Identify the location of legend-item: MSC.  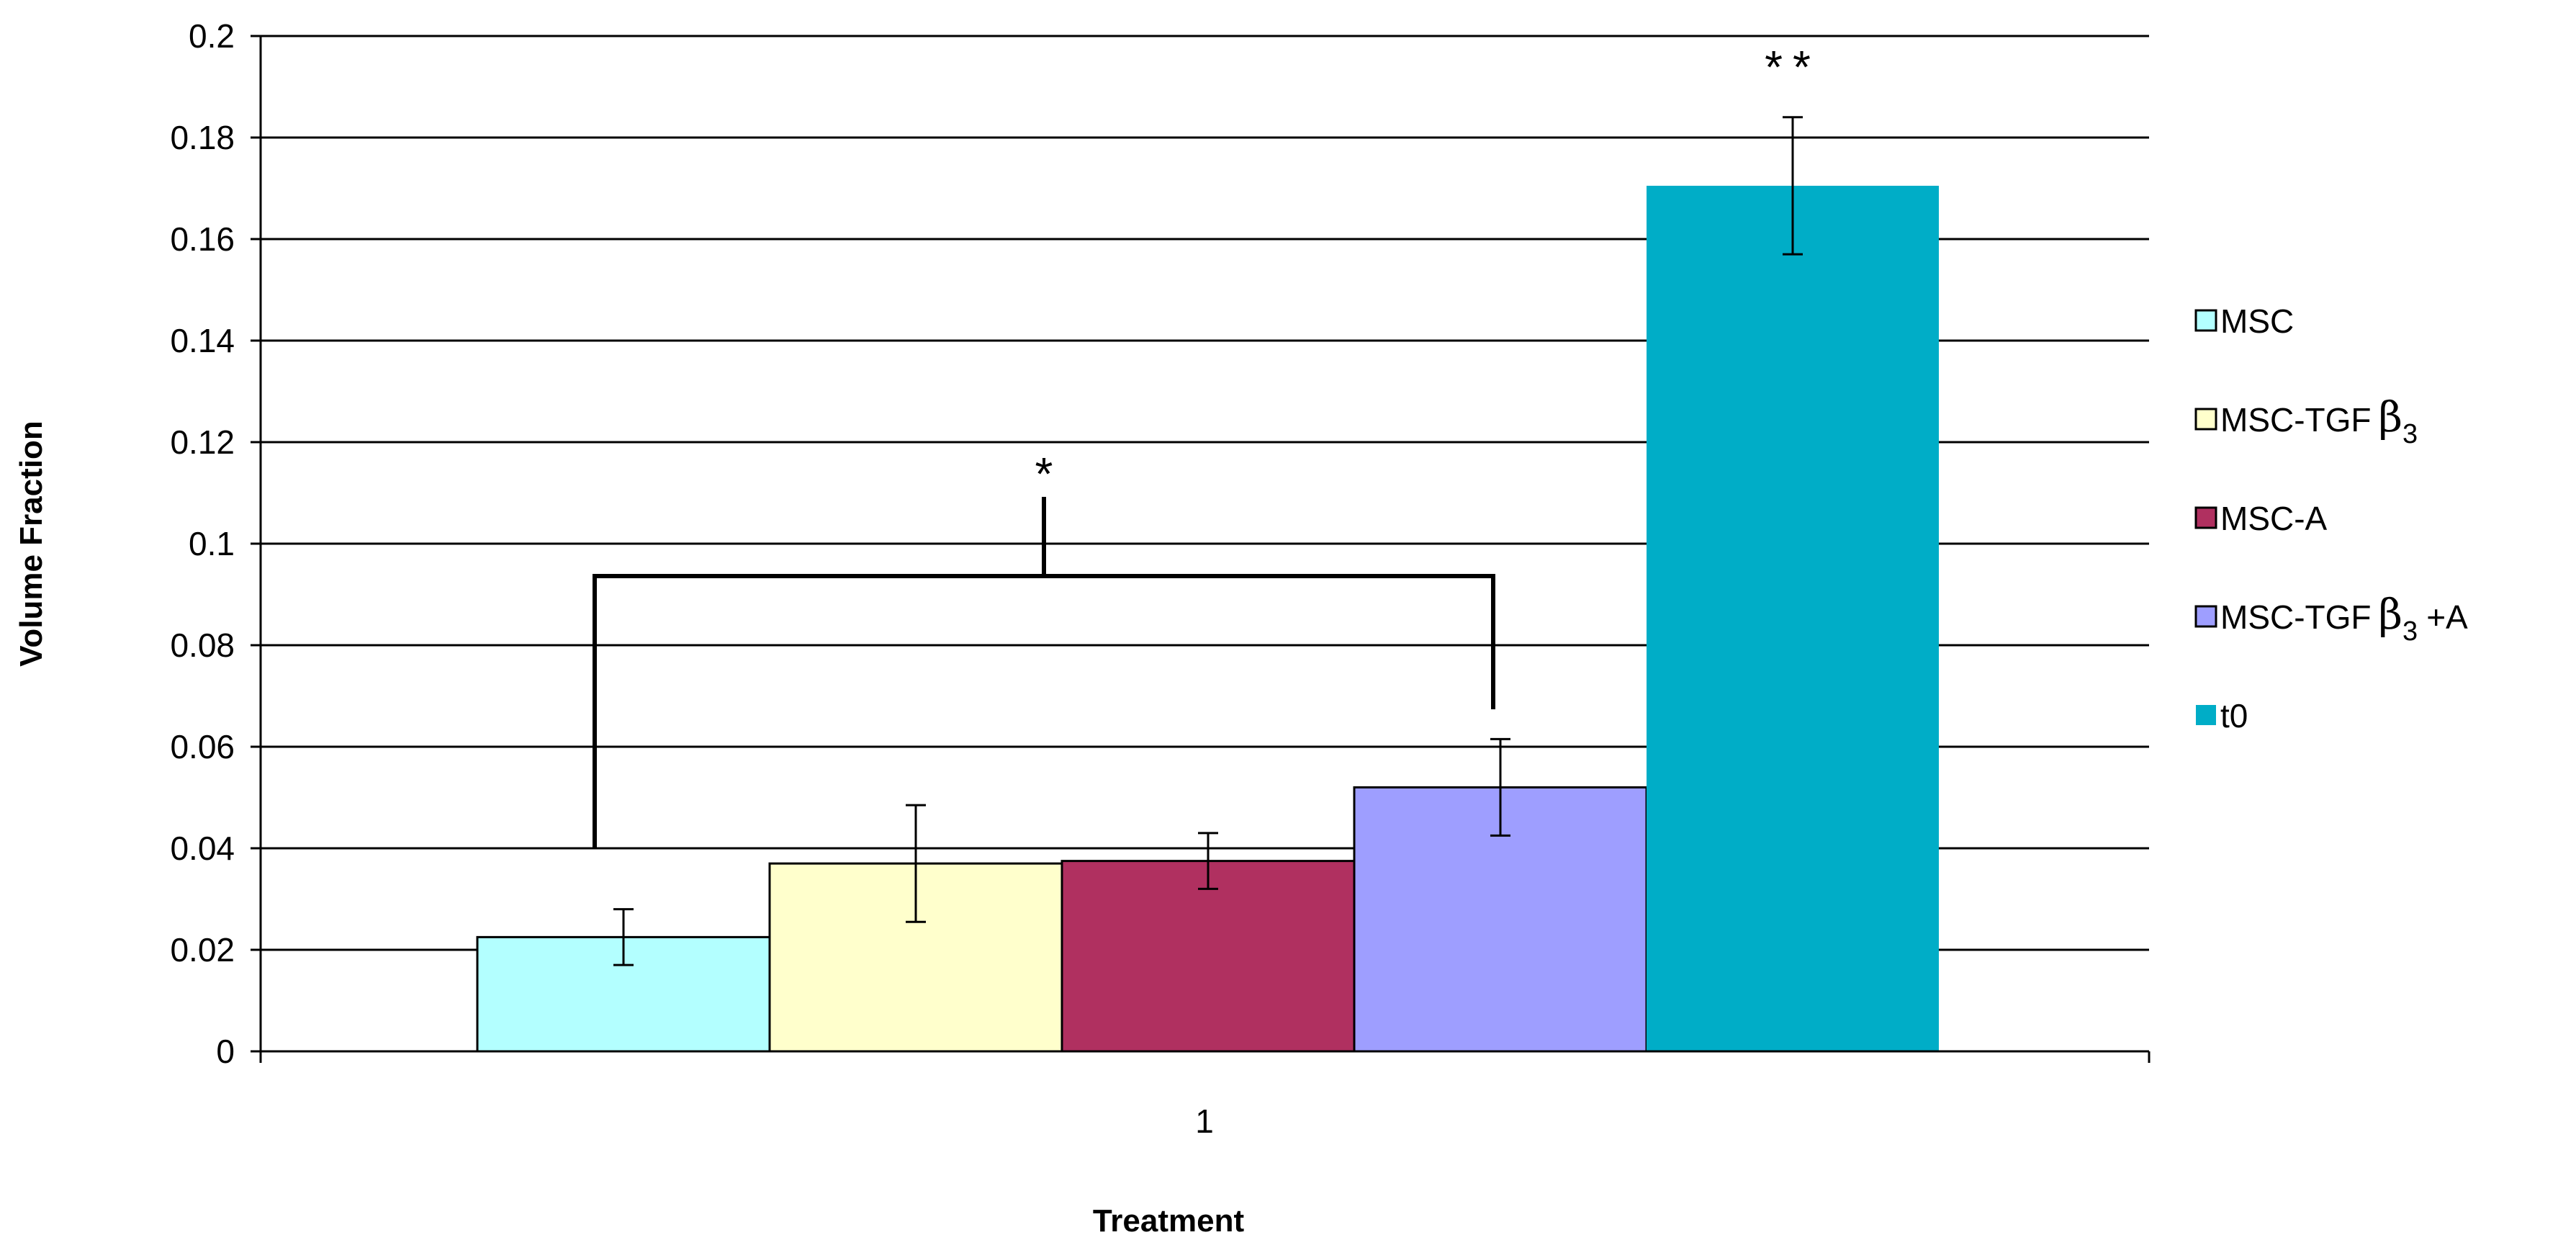
(2244, 321).